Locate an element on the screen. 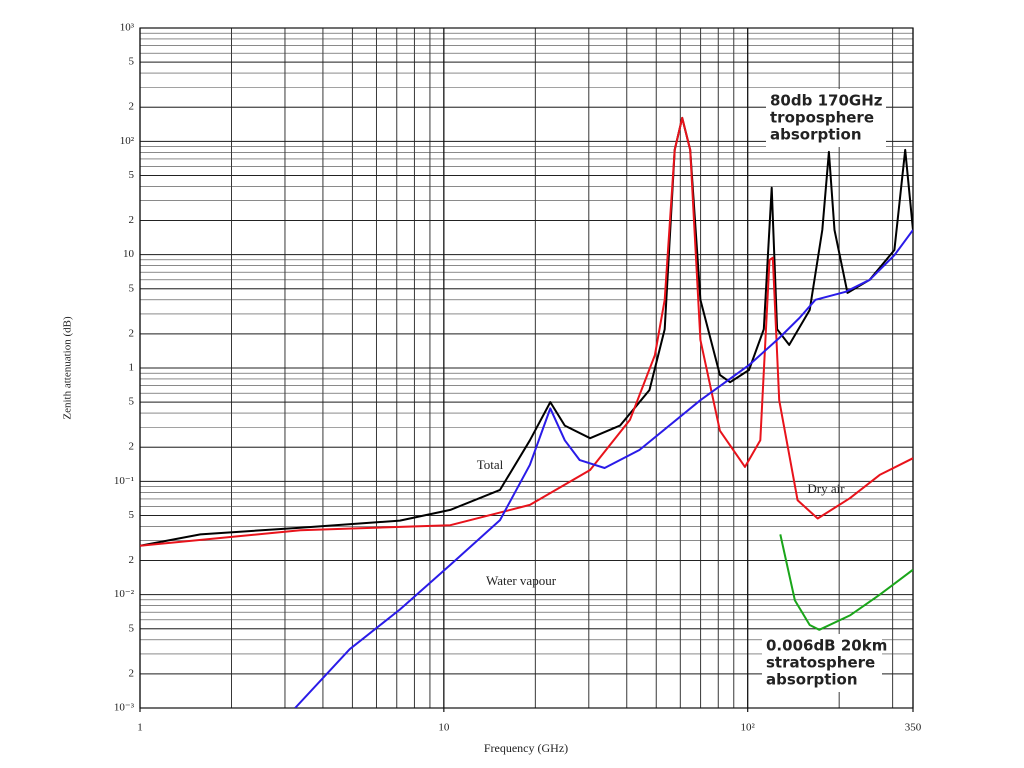  y-tick-label: 10⁻¹ is located at coordinates (124, 481).